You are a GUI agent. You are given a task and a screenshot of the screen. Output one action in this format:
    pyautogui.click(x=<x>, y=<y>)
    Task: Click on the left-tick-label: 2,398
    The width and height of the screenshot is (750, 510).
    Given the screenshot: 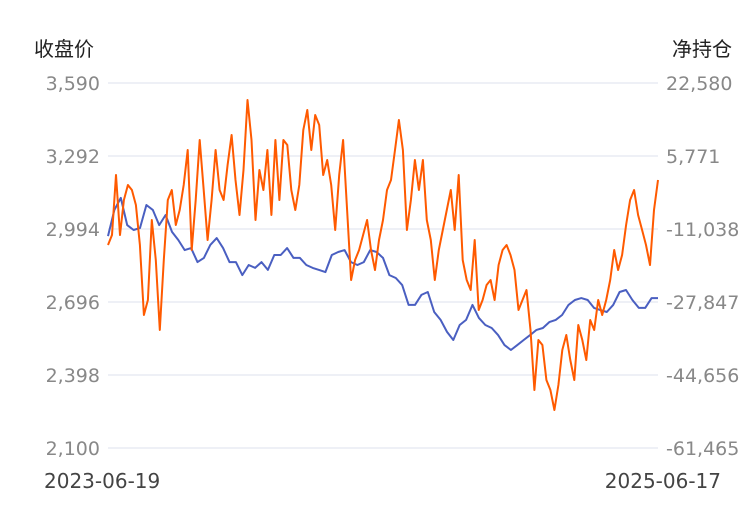 What is the action you would take?
    pyautogui.click(x=73, y=376)
    